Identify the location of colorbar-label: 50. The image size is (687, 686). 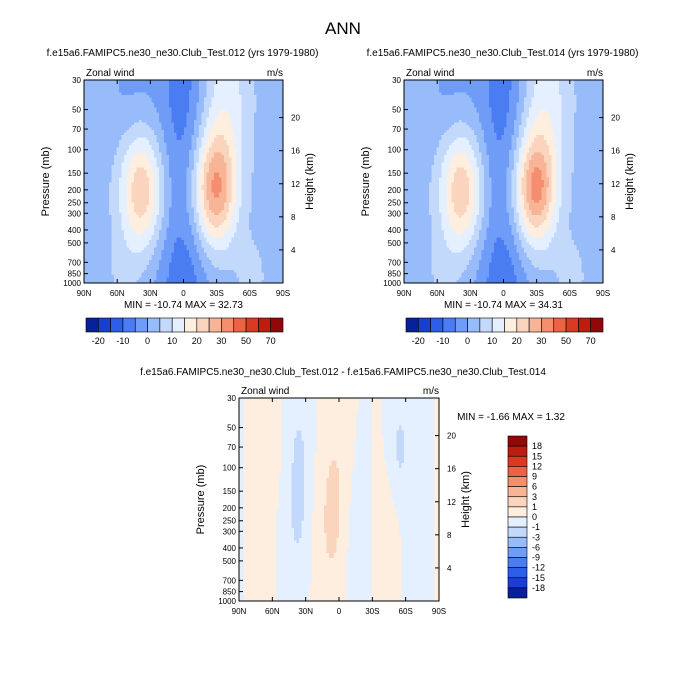
(246, 341).